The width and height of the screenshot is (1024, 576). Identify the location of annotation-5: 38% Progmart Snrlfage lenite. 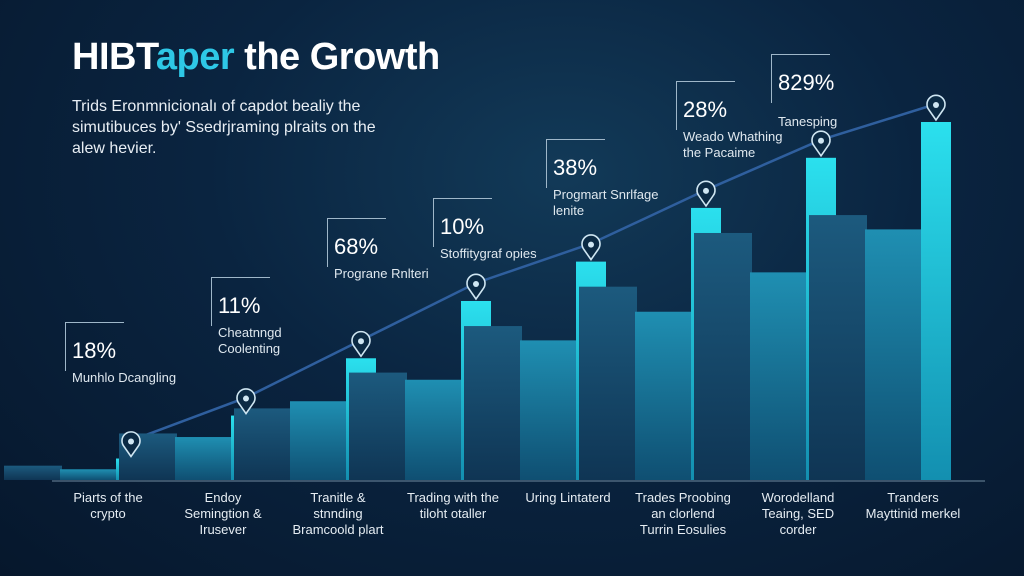
(613, 187).